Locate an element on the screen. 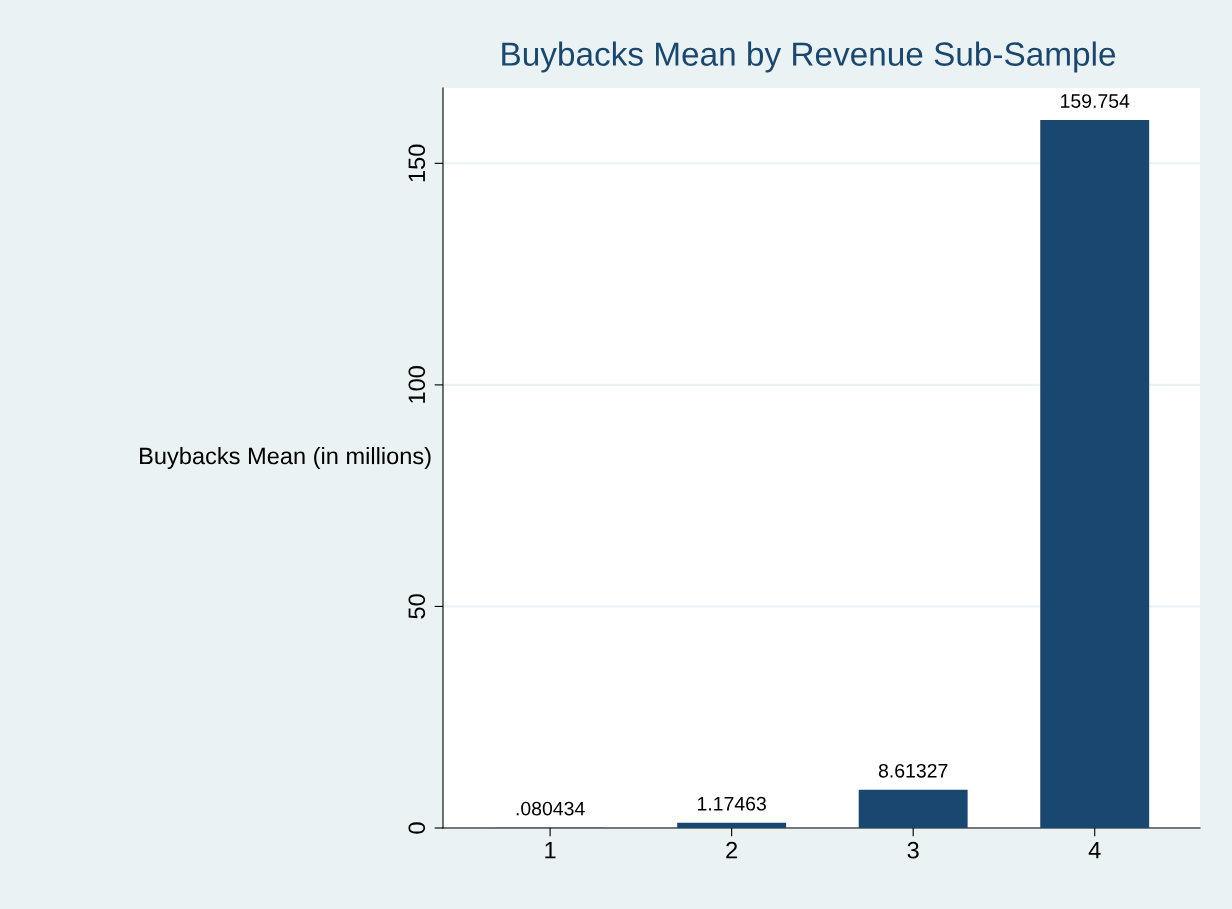  data-label: 1.17463 is located at coordinates (731, 803).